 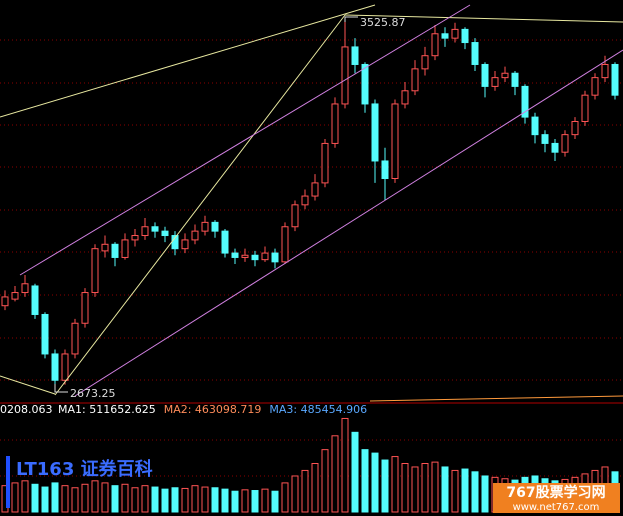 I want to click on ma-label: MA2: 463098.719, so click(x=213, y=409).